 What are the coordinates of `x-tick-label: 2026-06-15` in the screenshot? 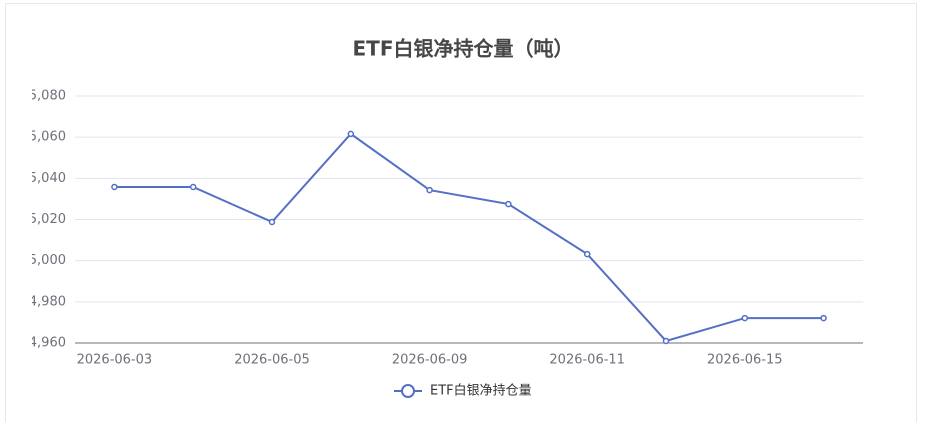 It's located at (745, 360).